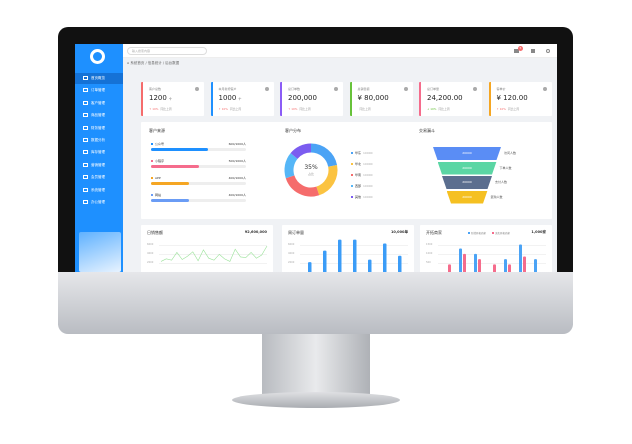 This screenshot has height=444, width=632. What do you see at coordinates (512, 98) in the screenshot?
I see `stat-value-number: ¥ 120.00` at bounding box center [512, 98].